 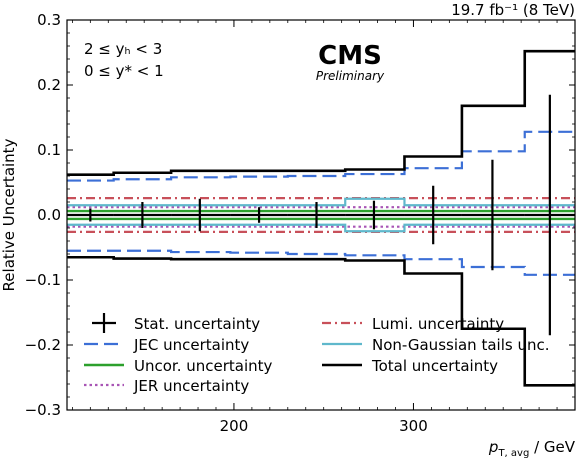 I want to click on series-ng-up, so click(x=321, y=202).